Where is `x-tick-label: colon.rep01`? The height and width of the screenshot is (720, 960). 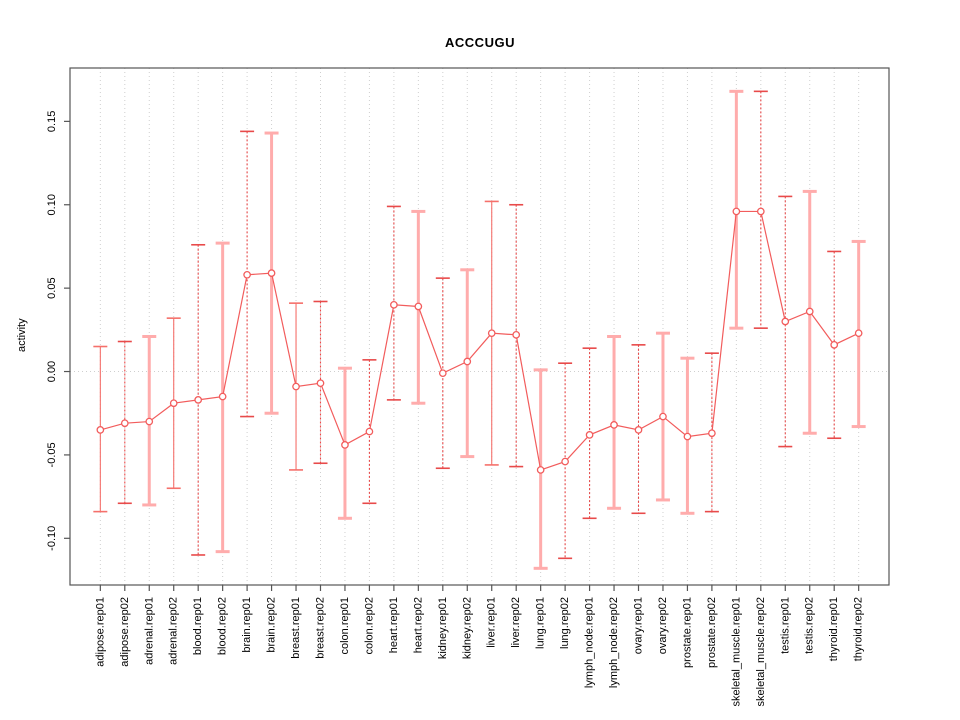 x-tick-label: colon.rep01 is located at coordinates (345, 626).